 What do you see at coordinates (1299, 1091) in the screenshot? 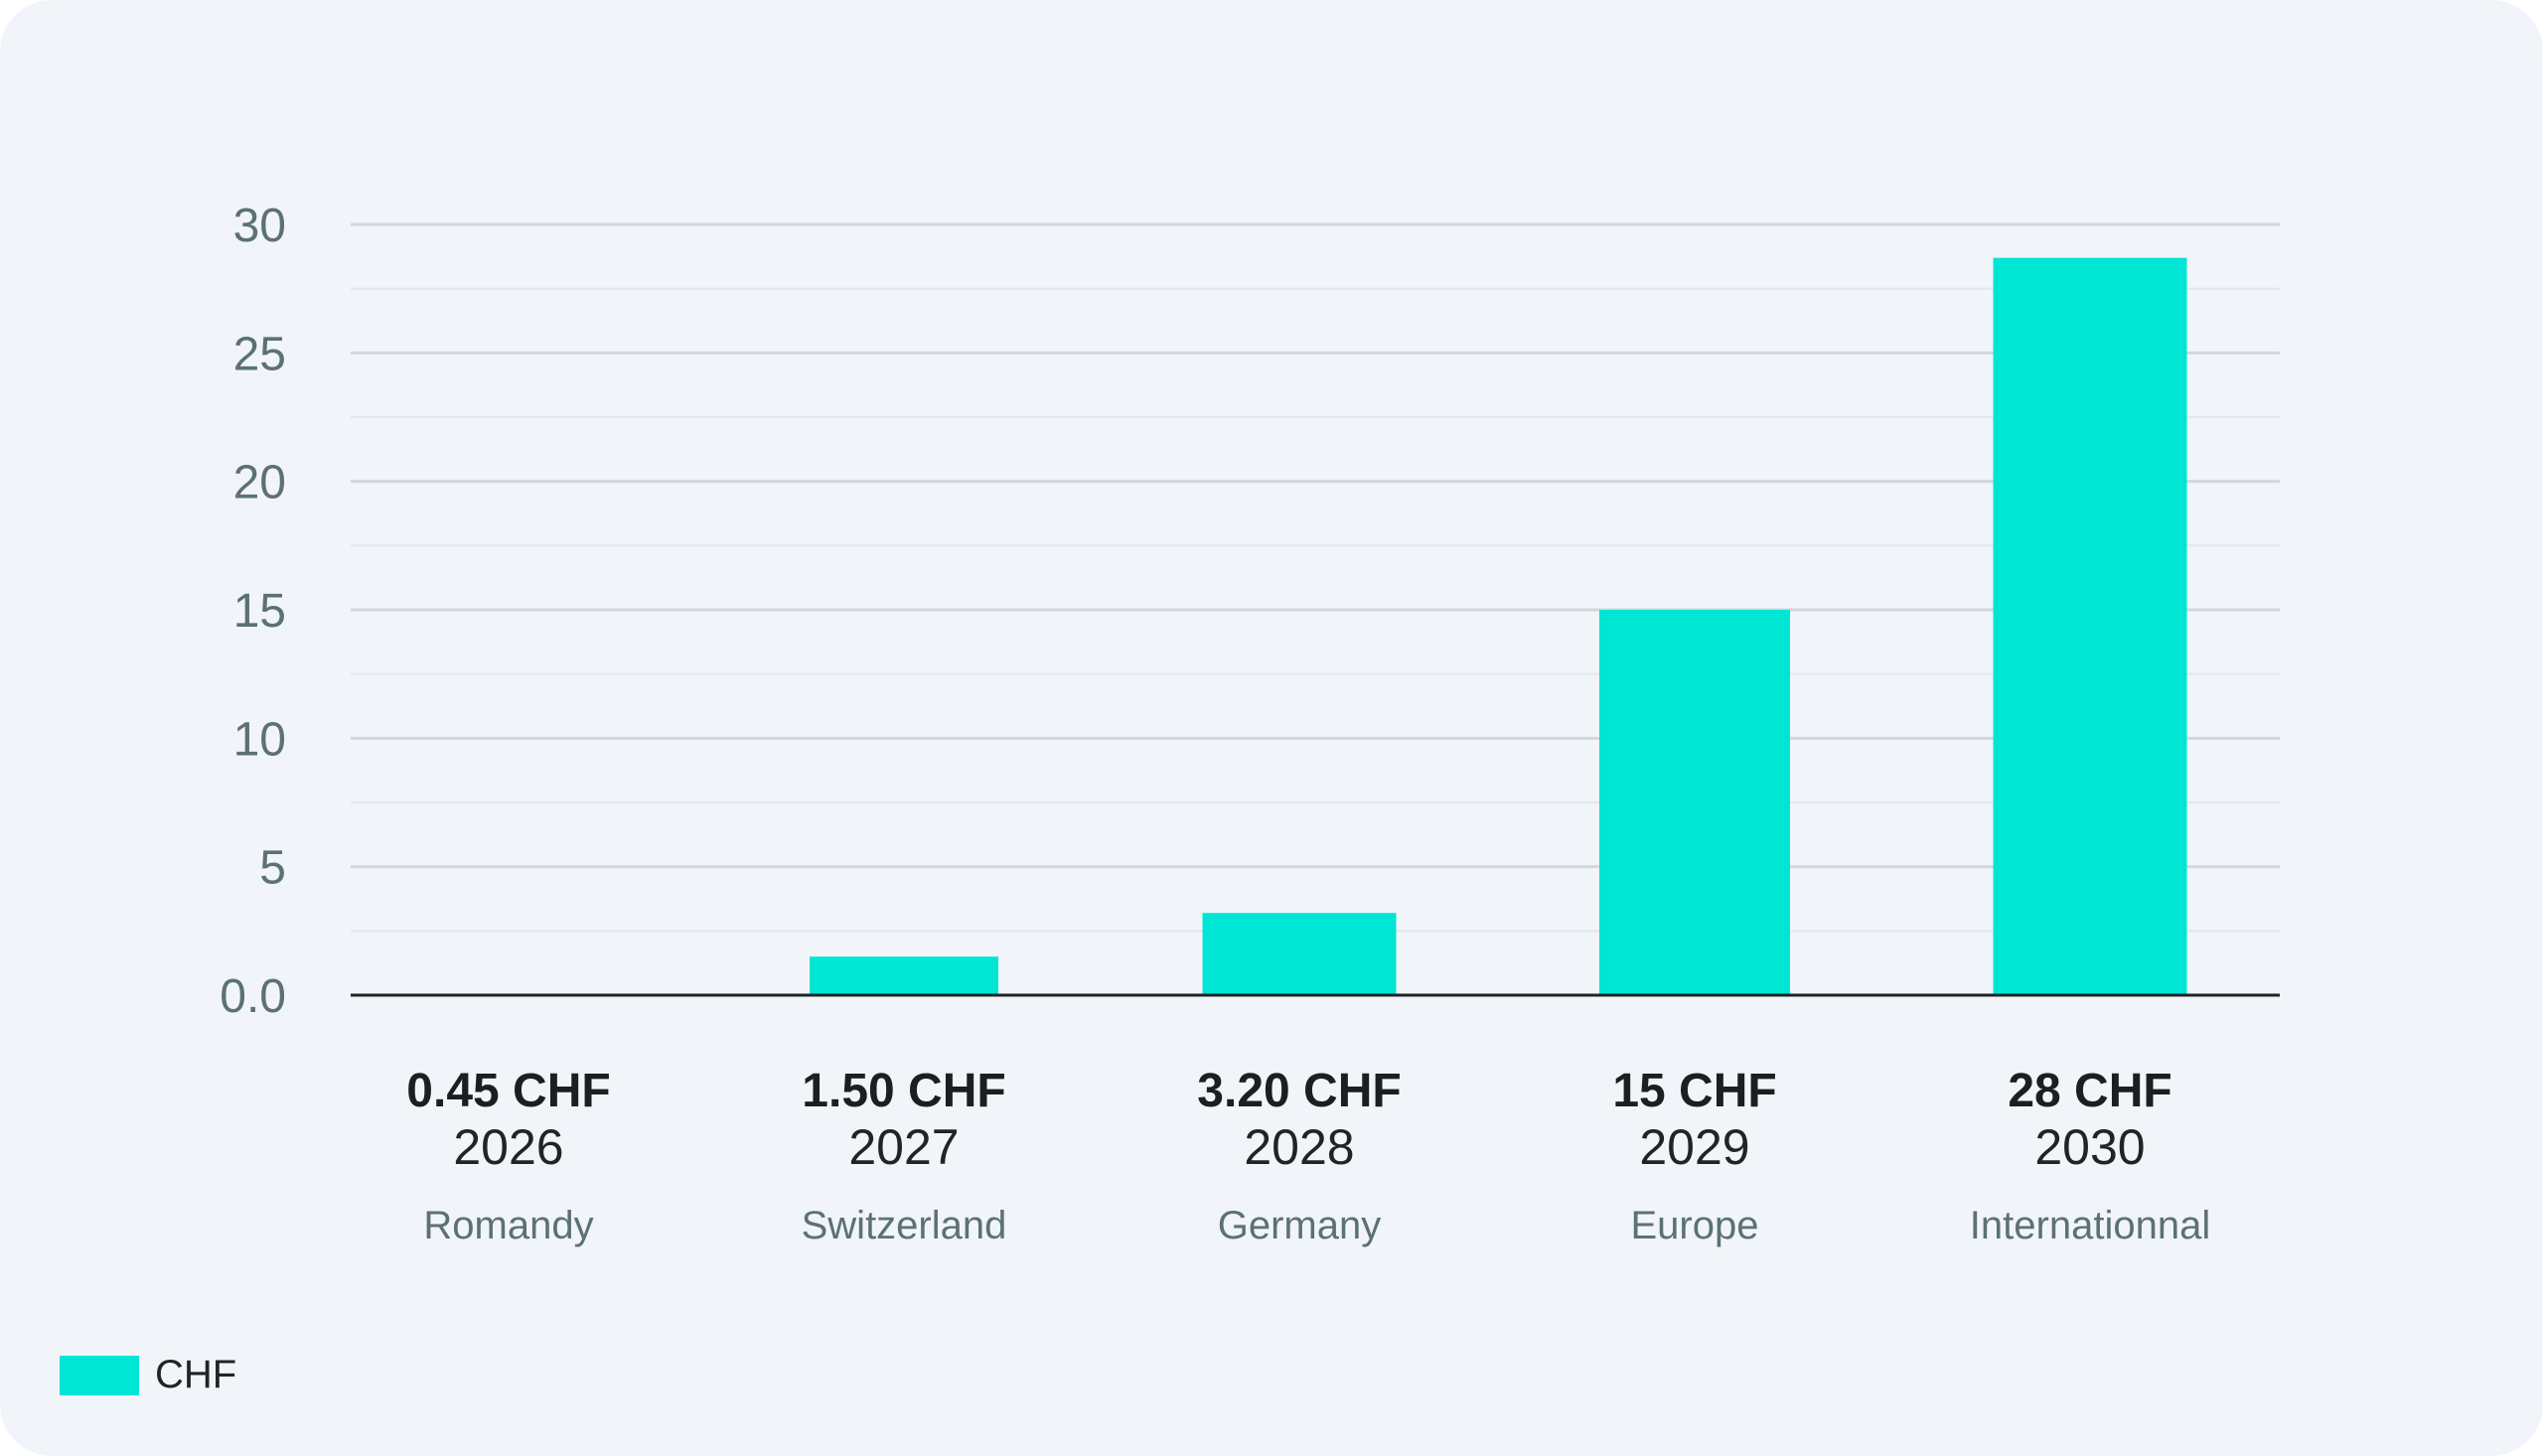
I see `bar-value-label: 3.20 CHF` at bounding box center [1299, 1091].